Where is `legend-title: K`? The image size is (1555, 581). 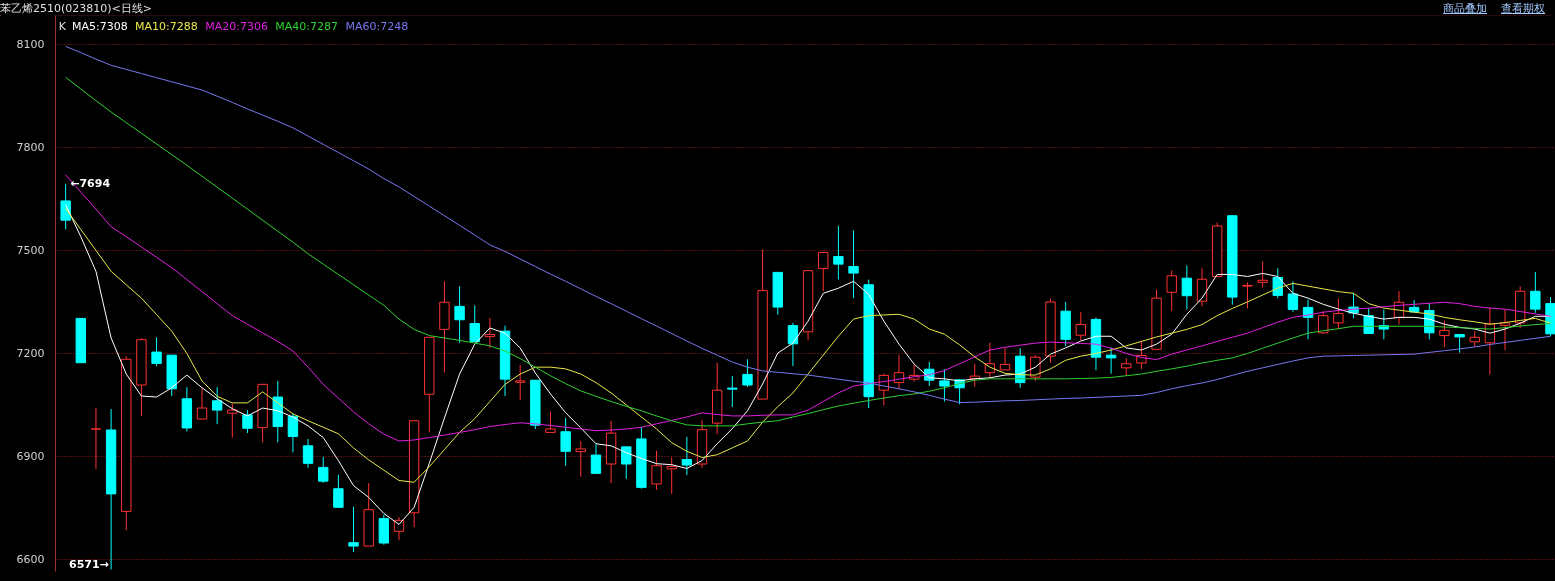
legend-title: K is located at coordinates (62, 27).